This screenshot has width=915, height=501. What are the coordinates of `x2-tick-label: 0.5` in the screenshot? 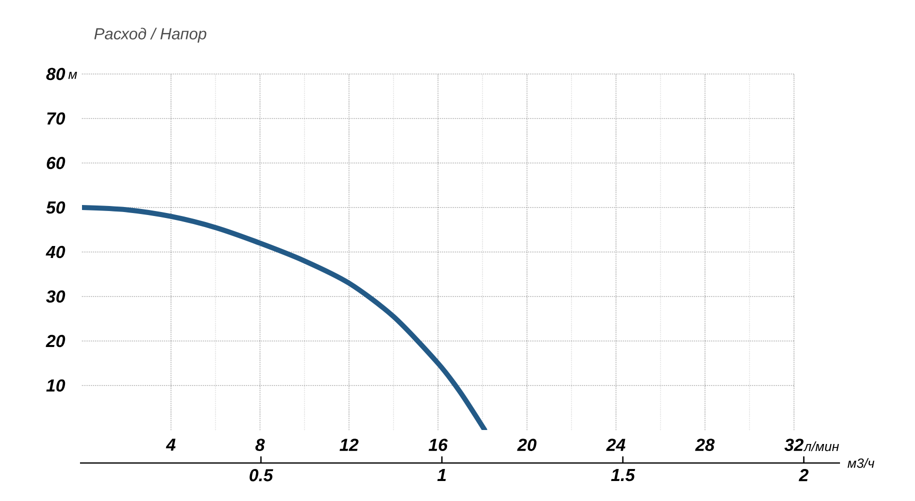 It's located at (262, 475).